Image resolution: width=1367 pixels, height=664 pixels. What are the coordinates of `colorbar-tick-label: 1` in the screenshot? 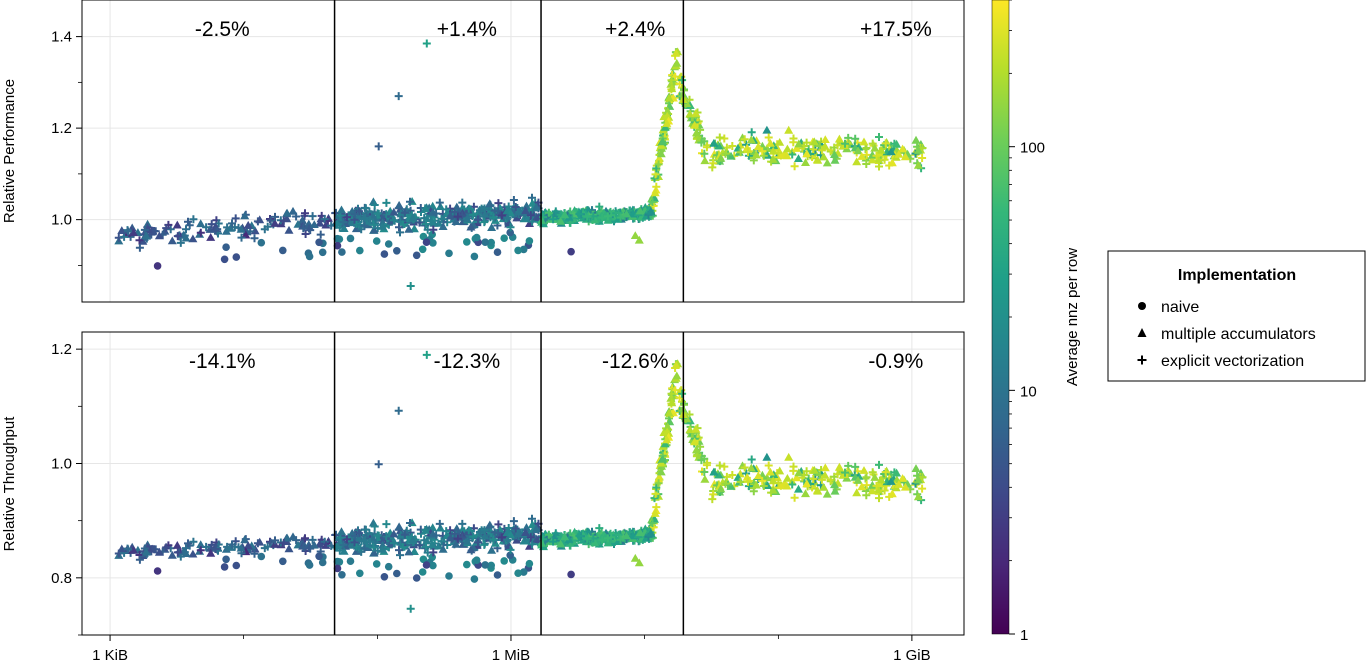 It's located at (1024, 635).